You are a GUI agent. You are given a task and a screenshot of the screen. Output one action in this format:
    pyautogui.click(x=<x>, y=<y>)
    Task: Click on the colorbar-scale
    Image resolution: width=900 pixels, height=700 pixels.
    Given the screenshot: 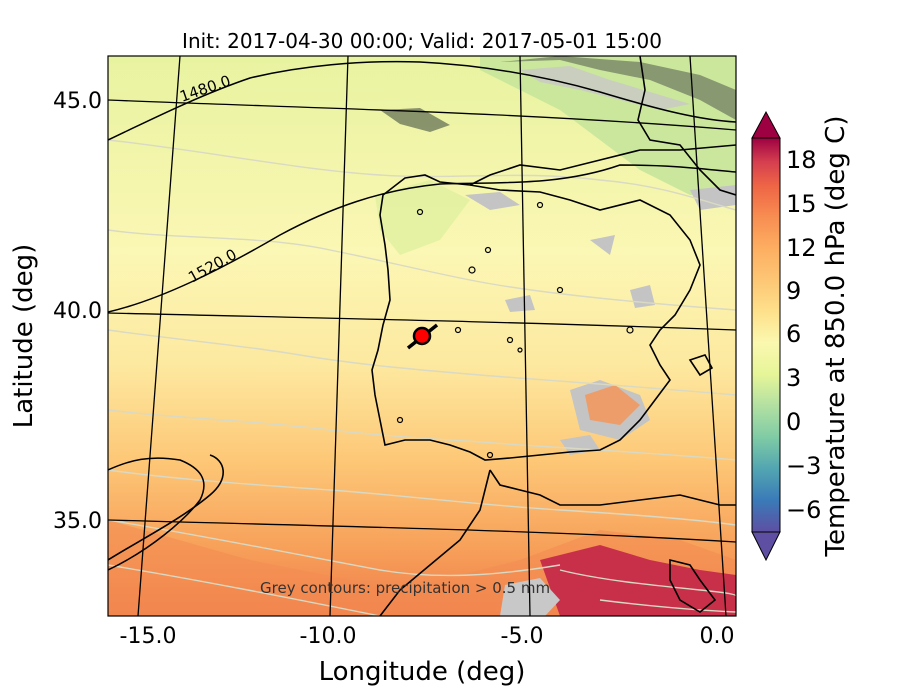 What is the action you would take?
    pyautogui.click(x=766, y=335)
    